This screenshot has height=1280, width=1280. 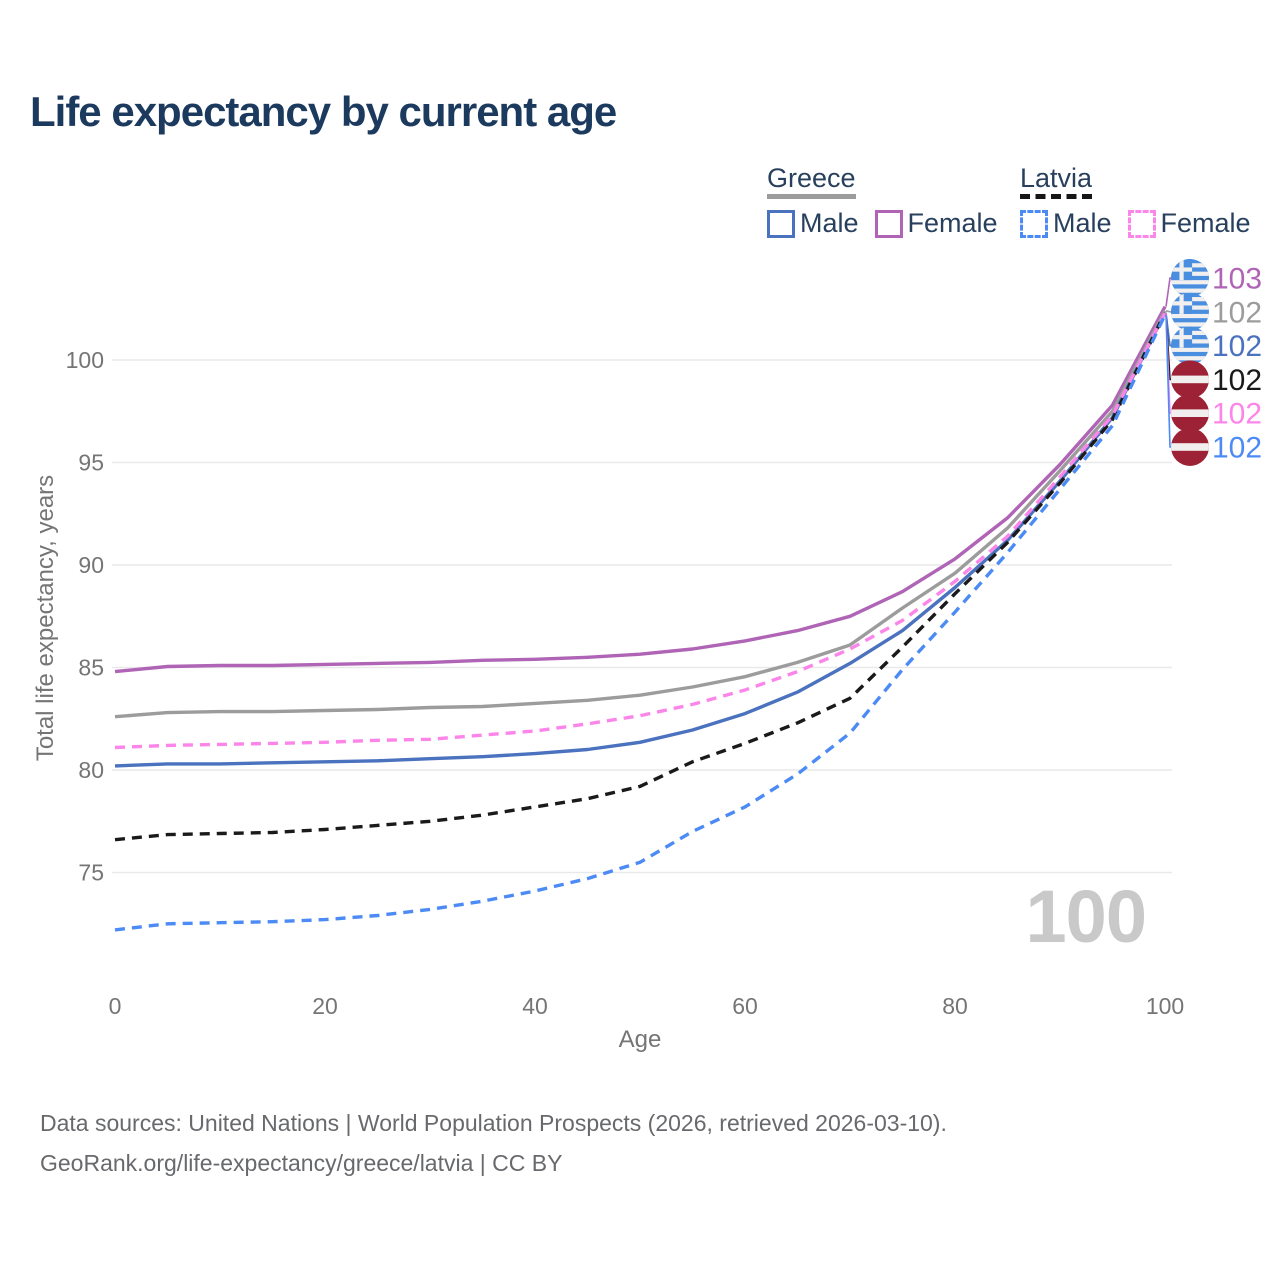 I want to click on greece-female-swatch-icon, so click(x=888, y=223).